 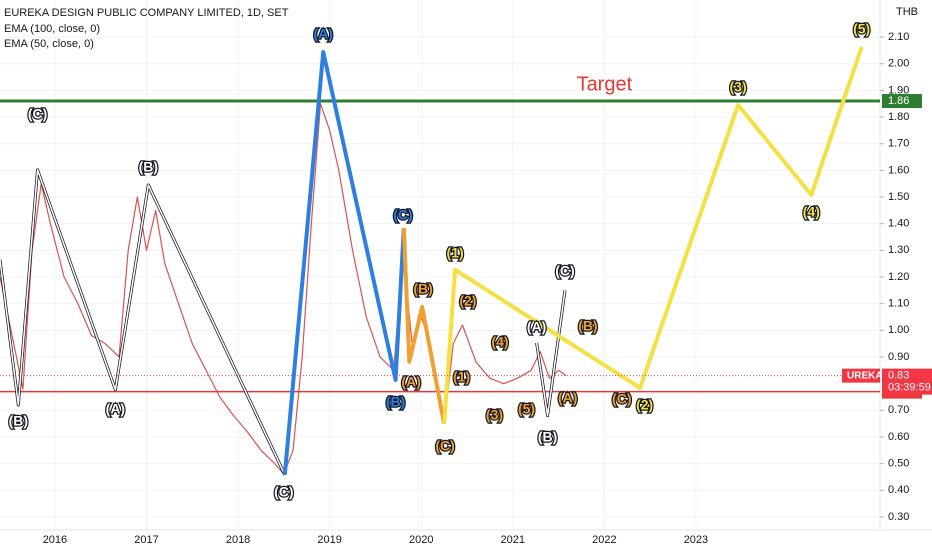 What do you see at coordinates (898, 464) in the screenshot?
I see `y-tick-label: 0.50` at bounding box center [898, 464].